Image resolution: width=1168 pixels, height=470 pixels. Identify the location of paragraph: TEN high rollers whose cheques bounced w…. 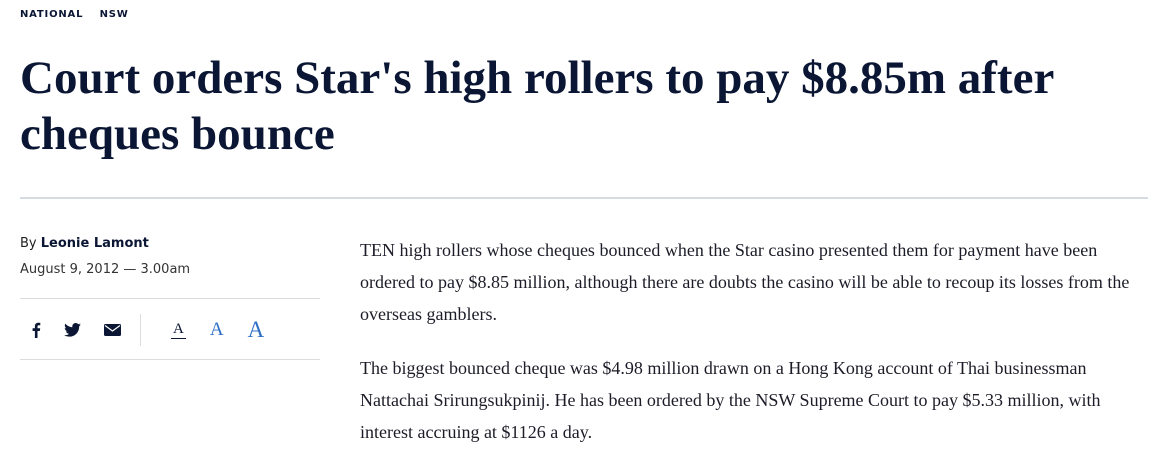
(745, 282).